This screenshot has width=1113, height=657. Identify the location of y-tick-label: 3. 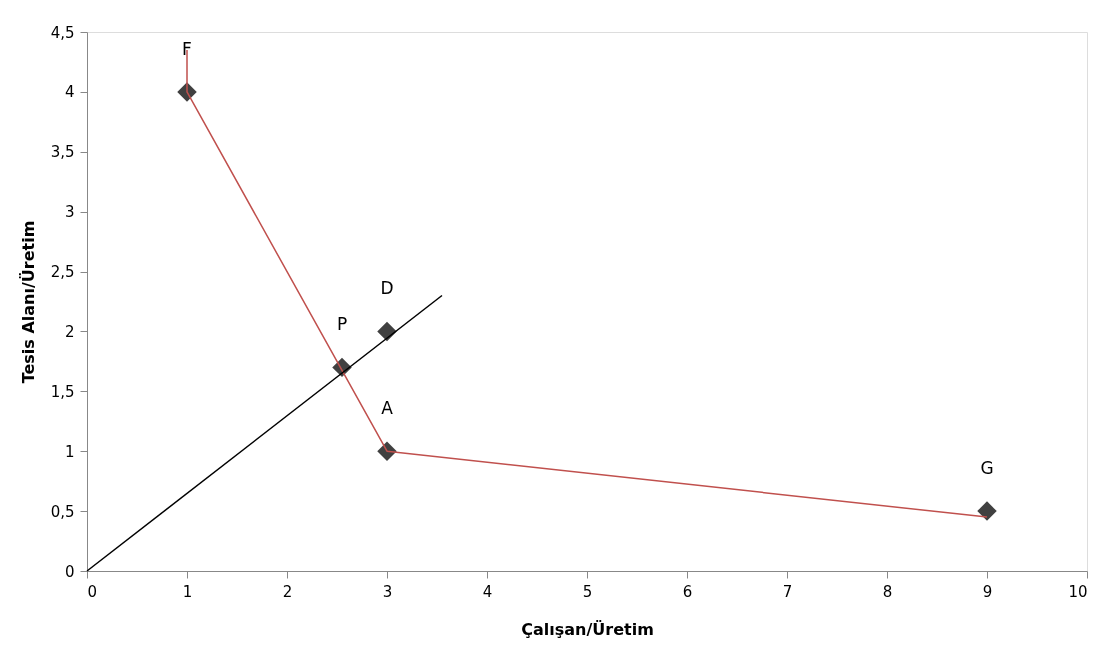
(69, 212).